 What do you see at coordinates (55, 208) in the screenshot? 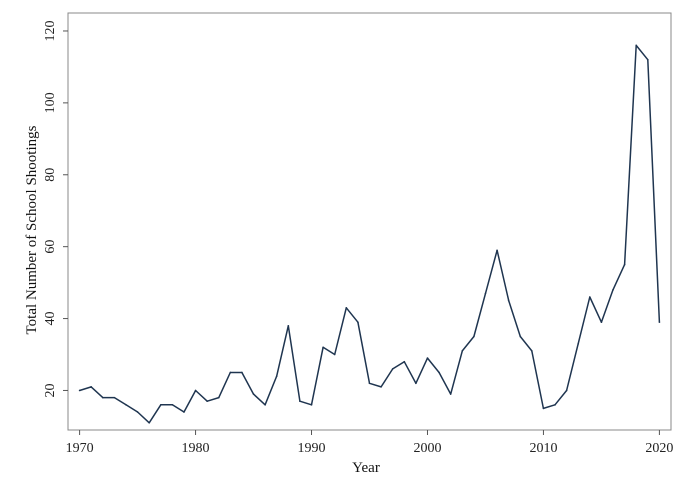
I see `y-axis: 20 40 60 80 100 120` at bounding box center [55, 208].